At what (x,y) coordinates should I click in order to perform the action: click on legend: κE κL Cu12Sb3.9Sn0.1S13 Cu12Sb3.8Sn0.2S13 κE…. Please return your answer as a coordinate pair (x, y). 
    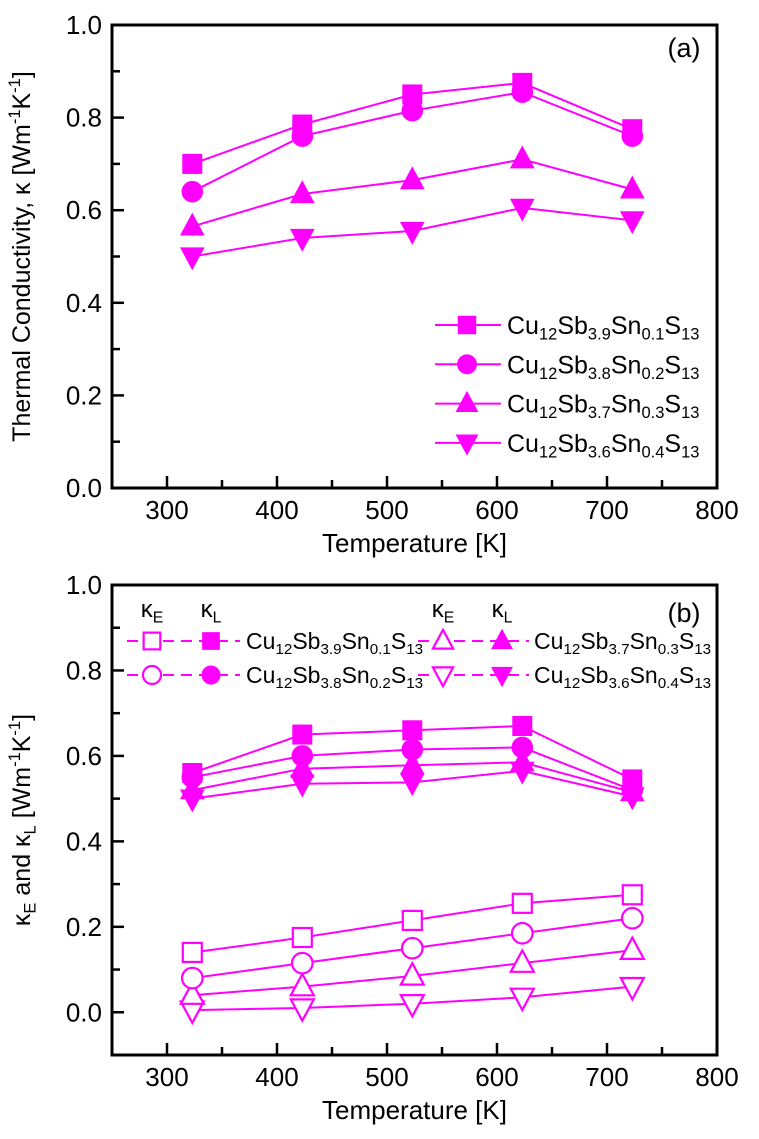
    Looking at the image, I should click on (419, 644).